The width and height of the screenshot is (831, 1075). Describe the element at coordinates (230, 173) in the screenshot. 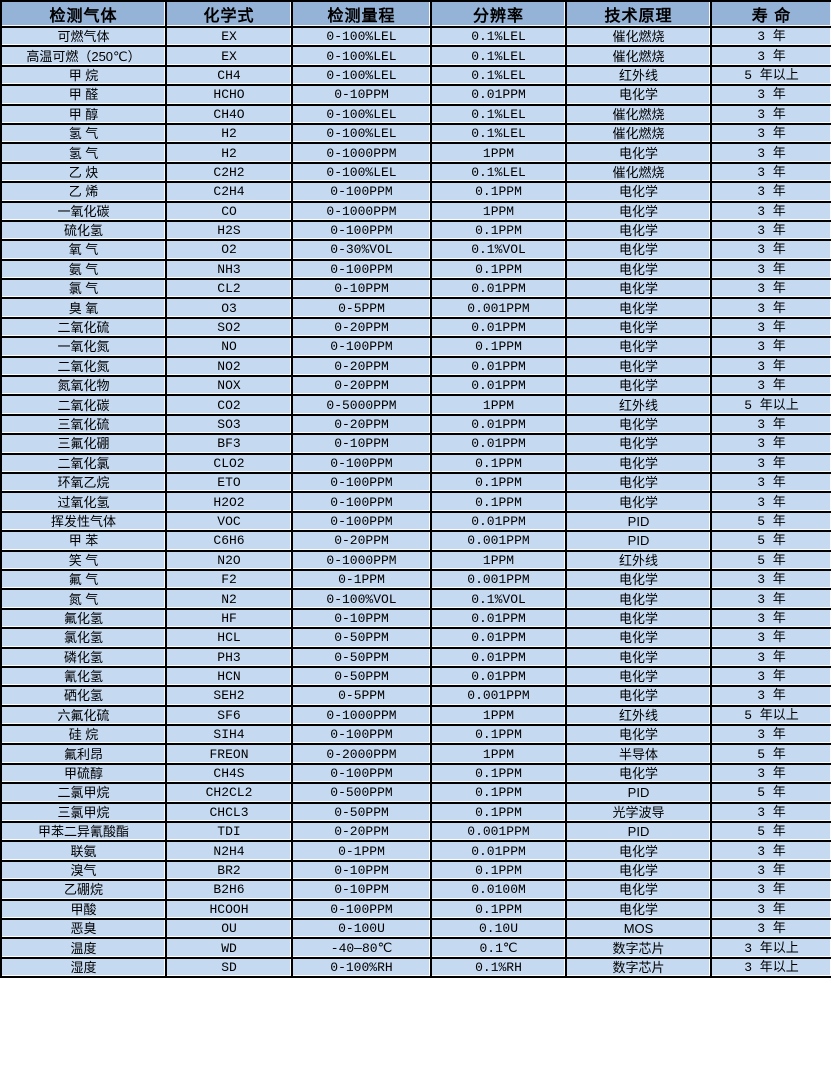

I see `formula-cell: C2H2` at that location.